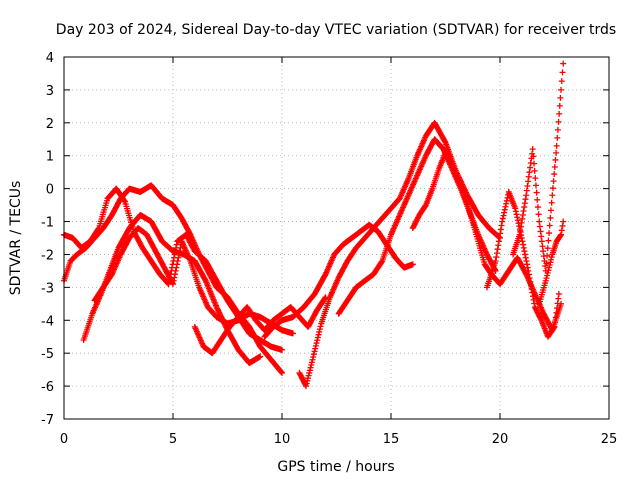  Describe the element at coordinates (47, 321) in the screenshot. I see `y-tick-label: -4` at that location.